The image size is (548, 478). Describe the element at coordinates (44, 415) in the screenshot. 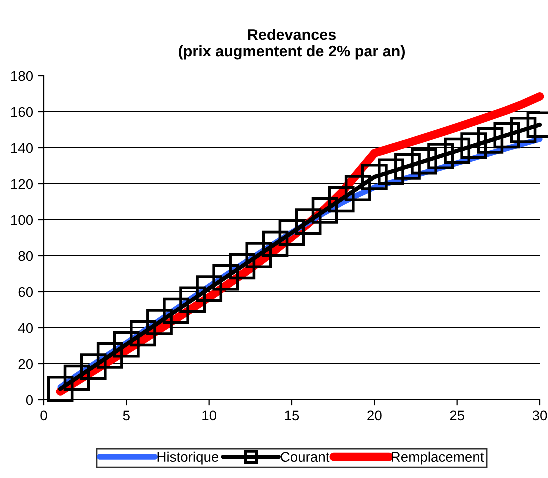

I see `x-tick-label: 0` at that location.